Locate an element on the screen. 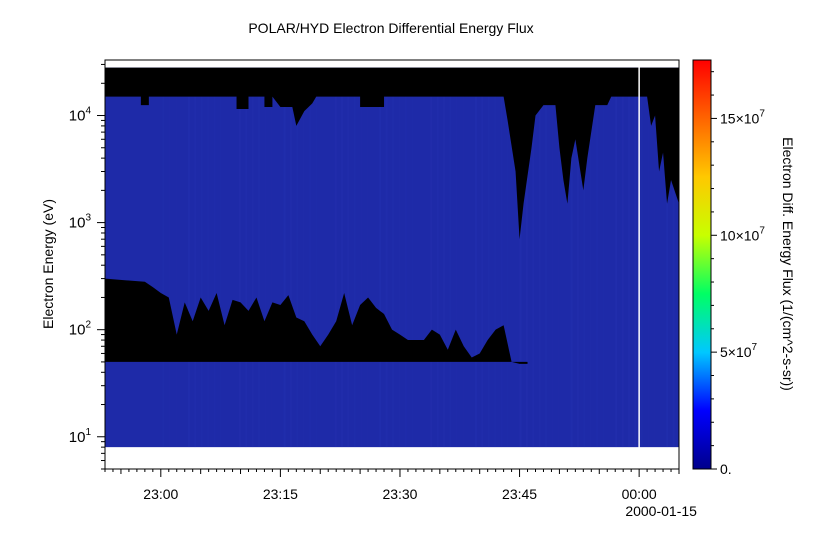 Image resolution: width=828 pixels, height=544 pixels. no-data-lower is located at coordinates (316, 321).